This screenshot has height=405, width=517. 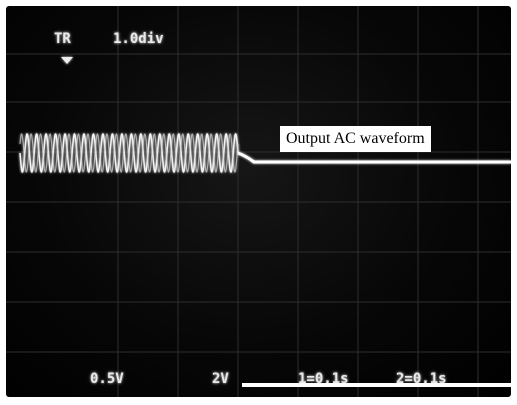 I want to click on trigger-label: TR, so click(x=62, y=39).